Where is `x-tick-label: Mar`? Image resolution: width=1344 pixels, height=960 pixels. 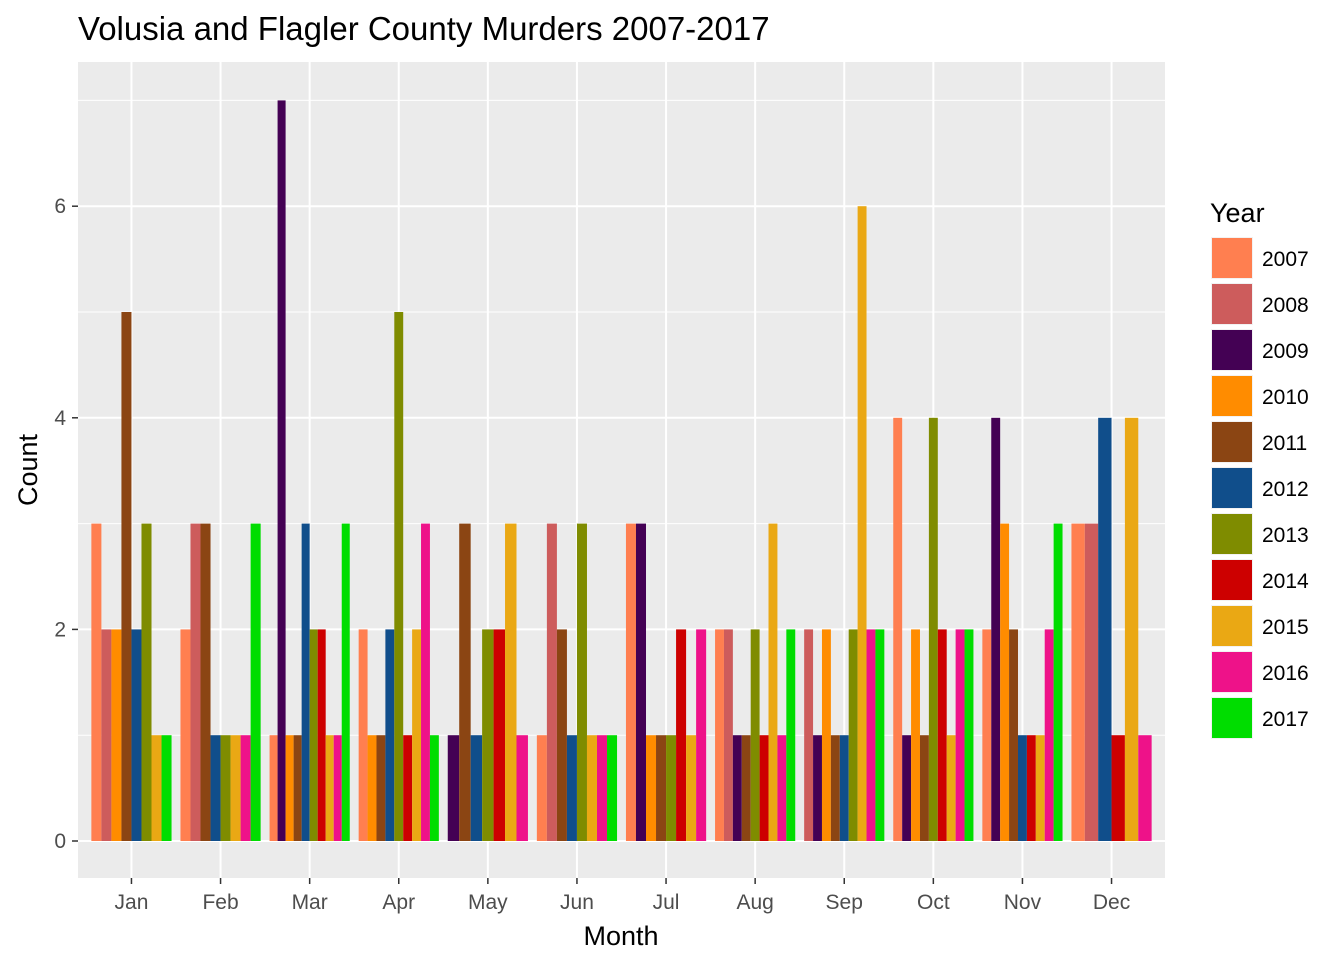 x-tick-label: Mar is located at coordinates (310, 902).